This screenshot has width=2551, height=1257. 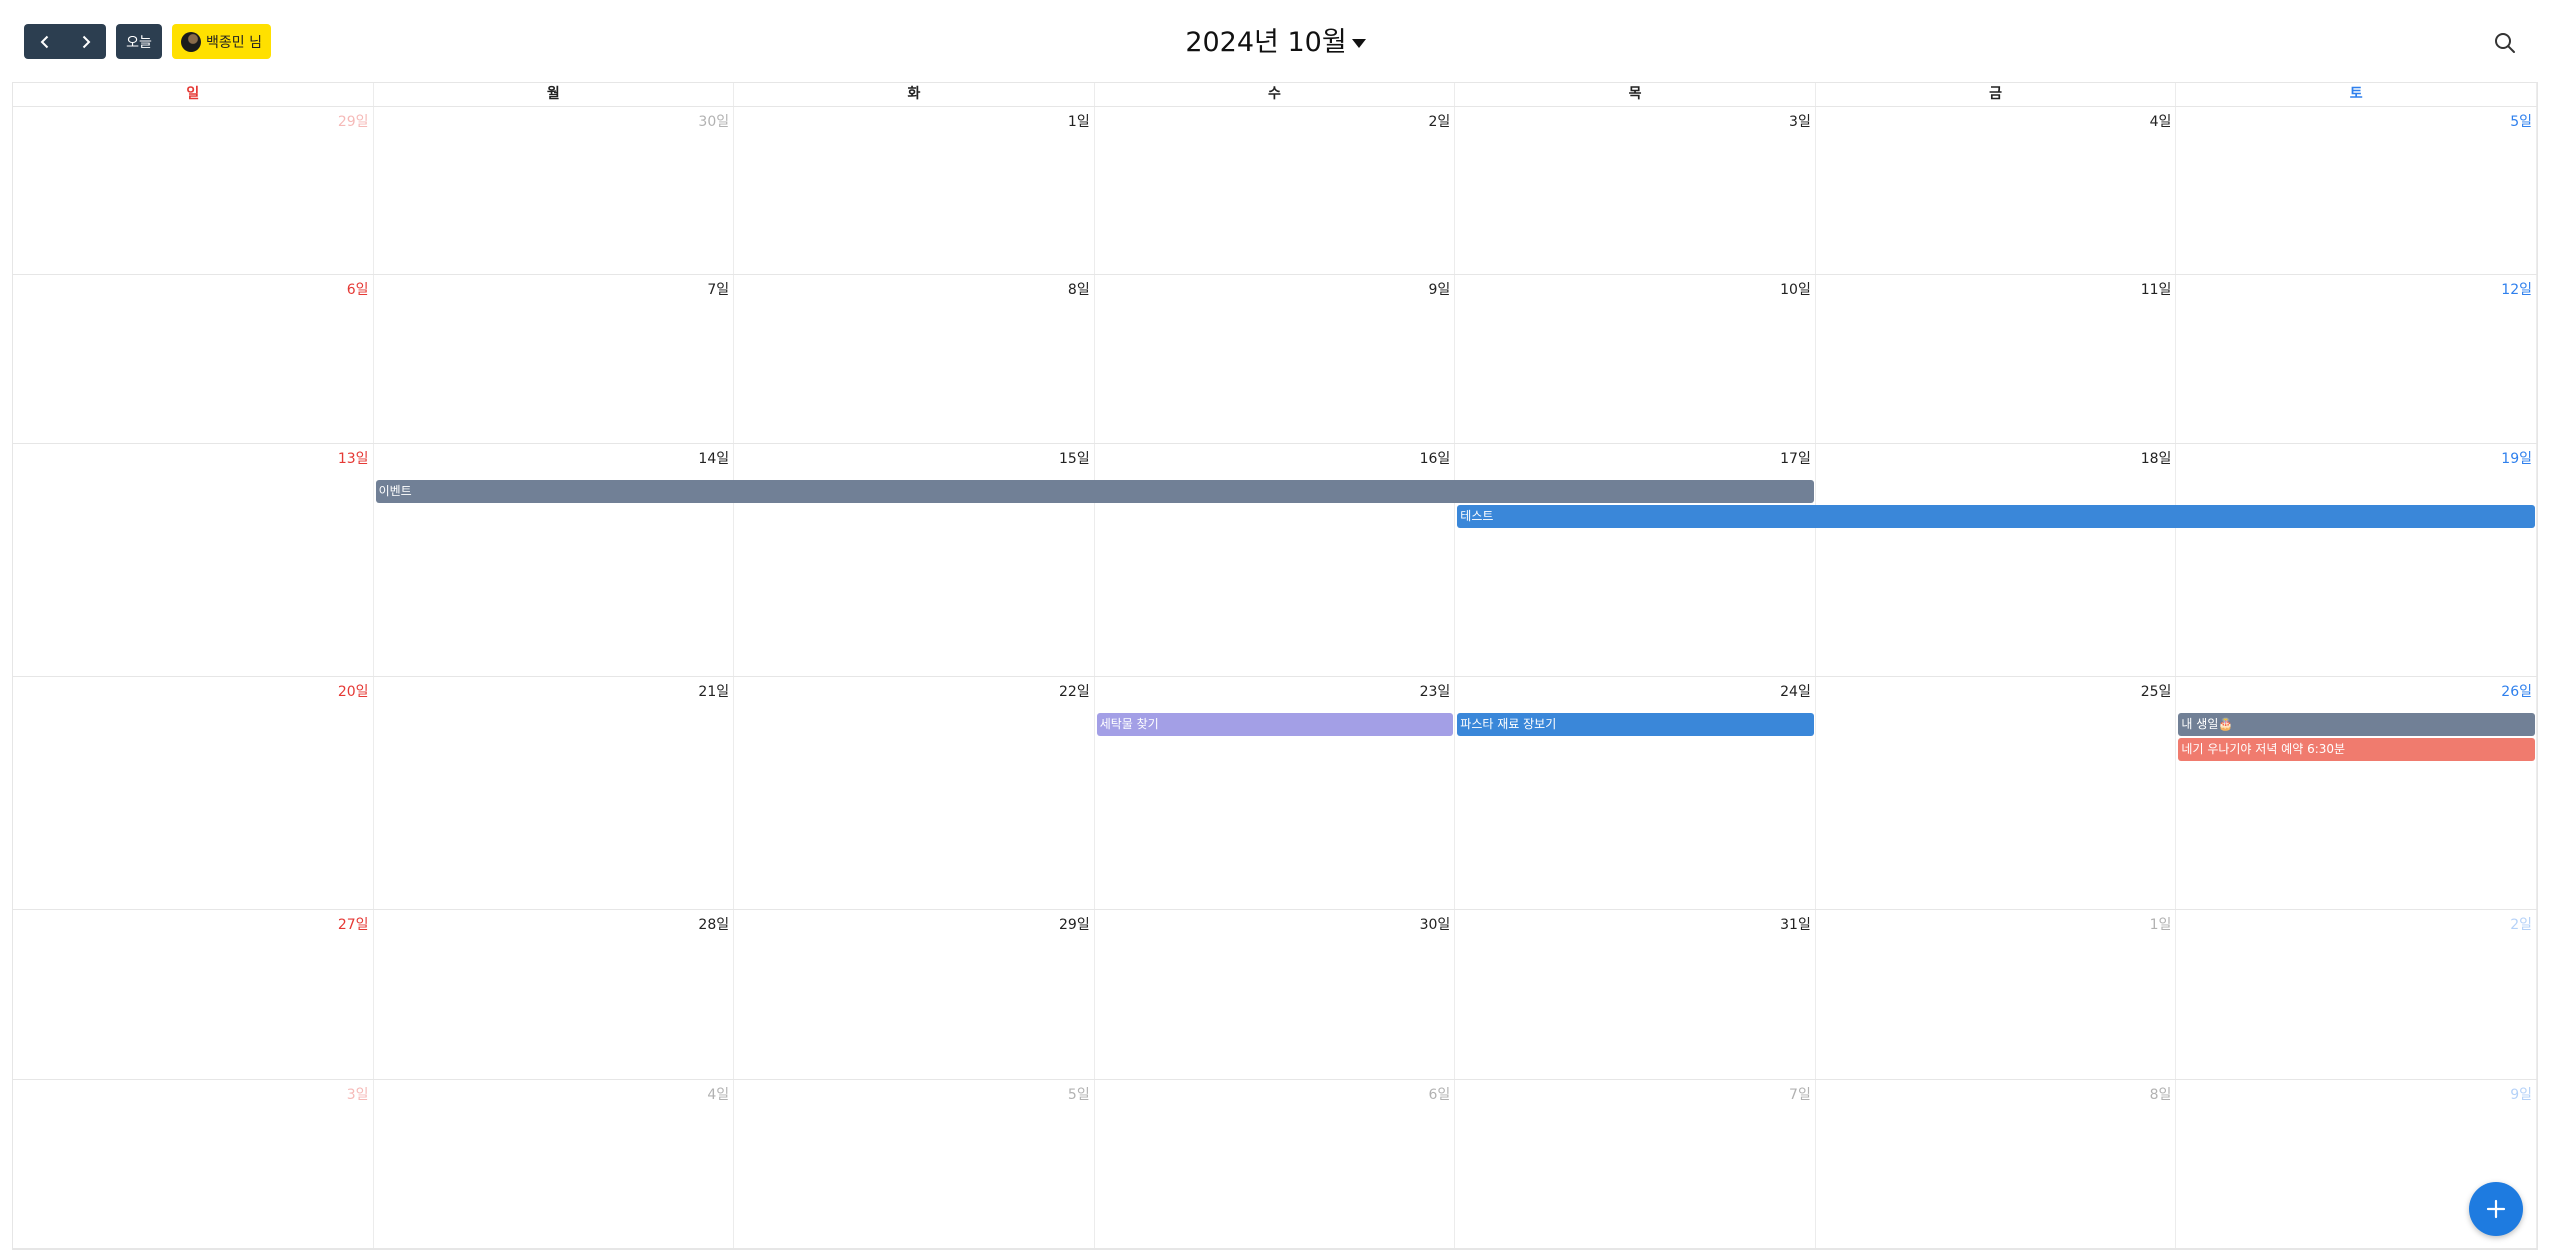 I want to click on month-title-dropdown: 2024년 10월, so click(x=1275, y=39).